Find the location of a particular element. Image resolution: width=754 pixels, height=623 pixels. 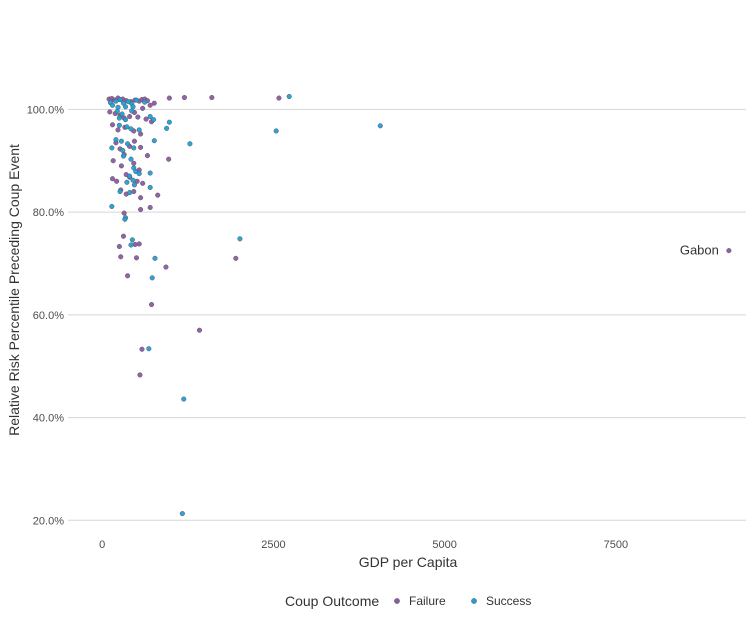

y-tick-label: 60.0% is located at coordinates (48, 316).